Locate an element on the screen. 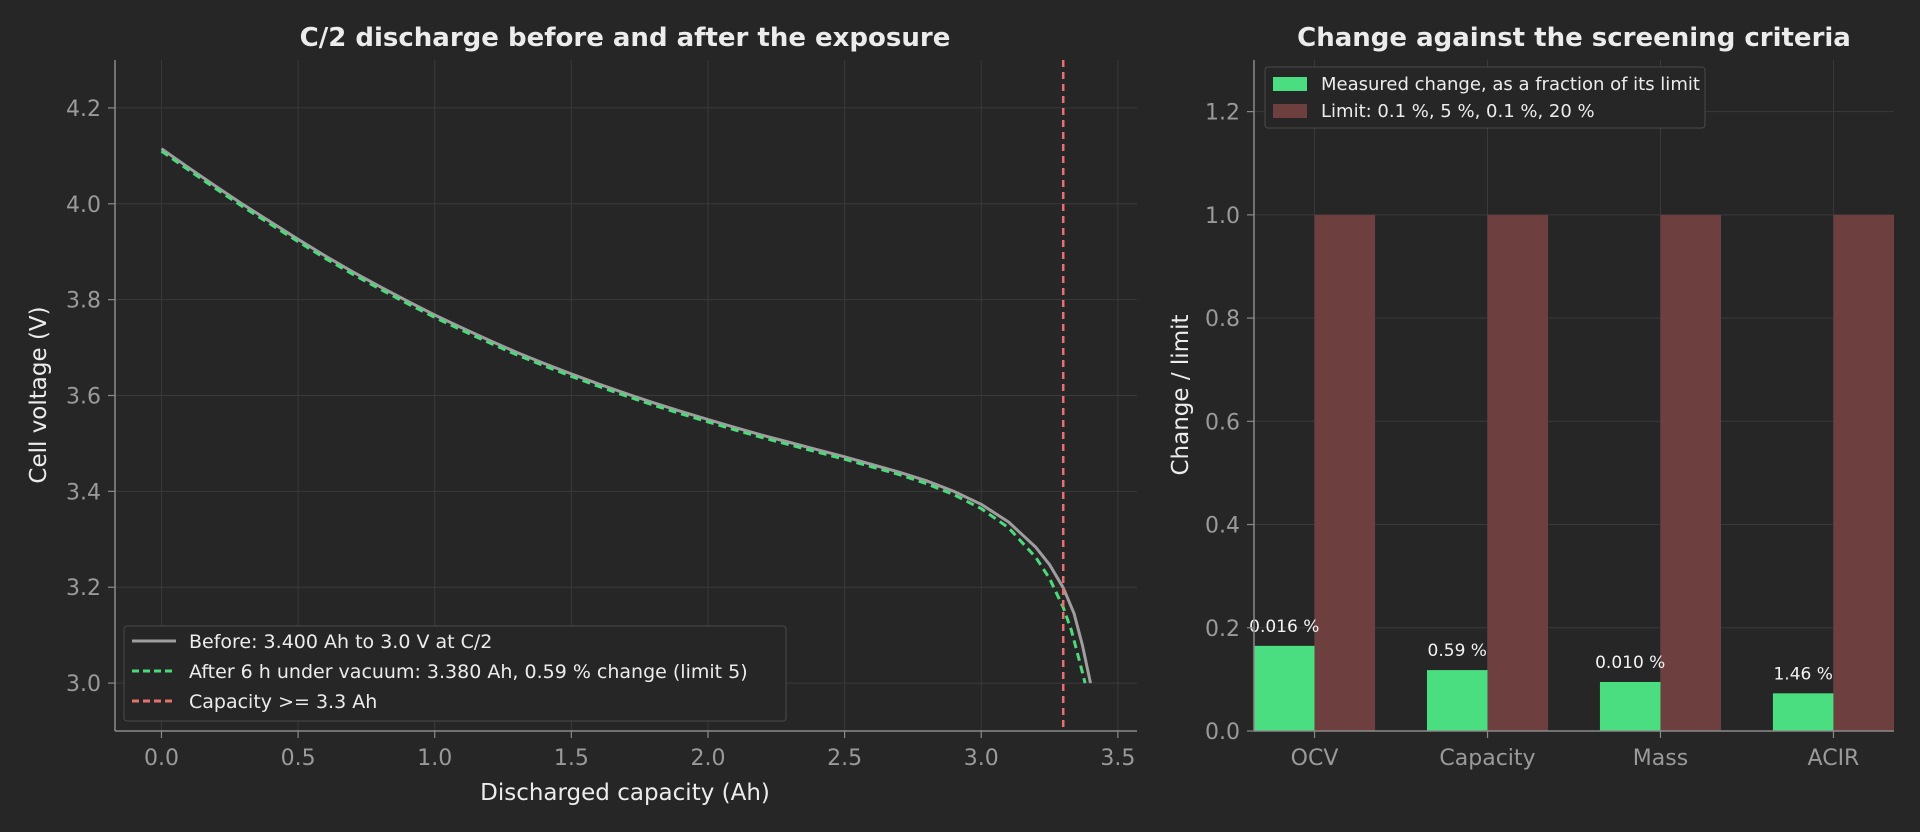 This screenshot has width=1920, height=832. bar-measured-acir is located at coordinates (1803, 712).